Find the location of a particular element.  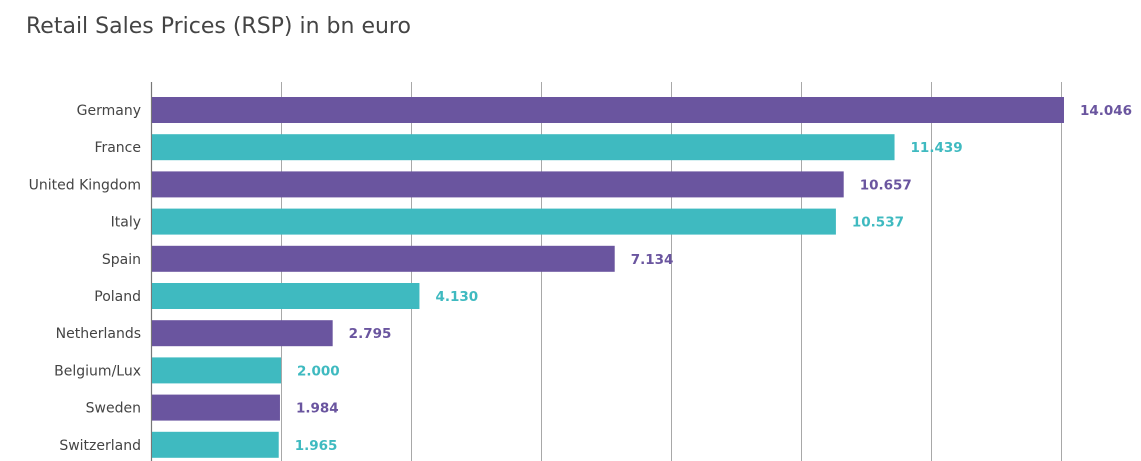

category-label: Spain is located at coordinates (121, 260).